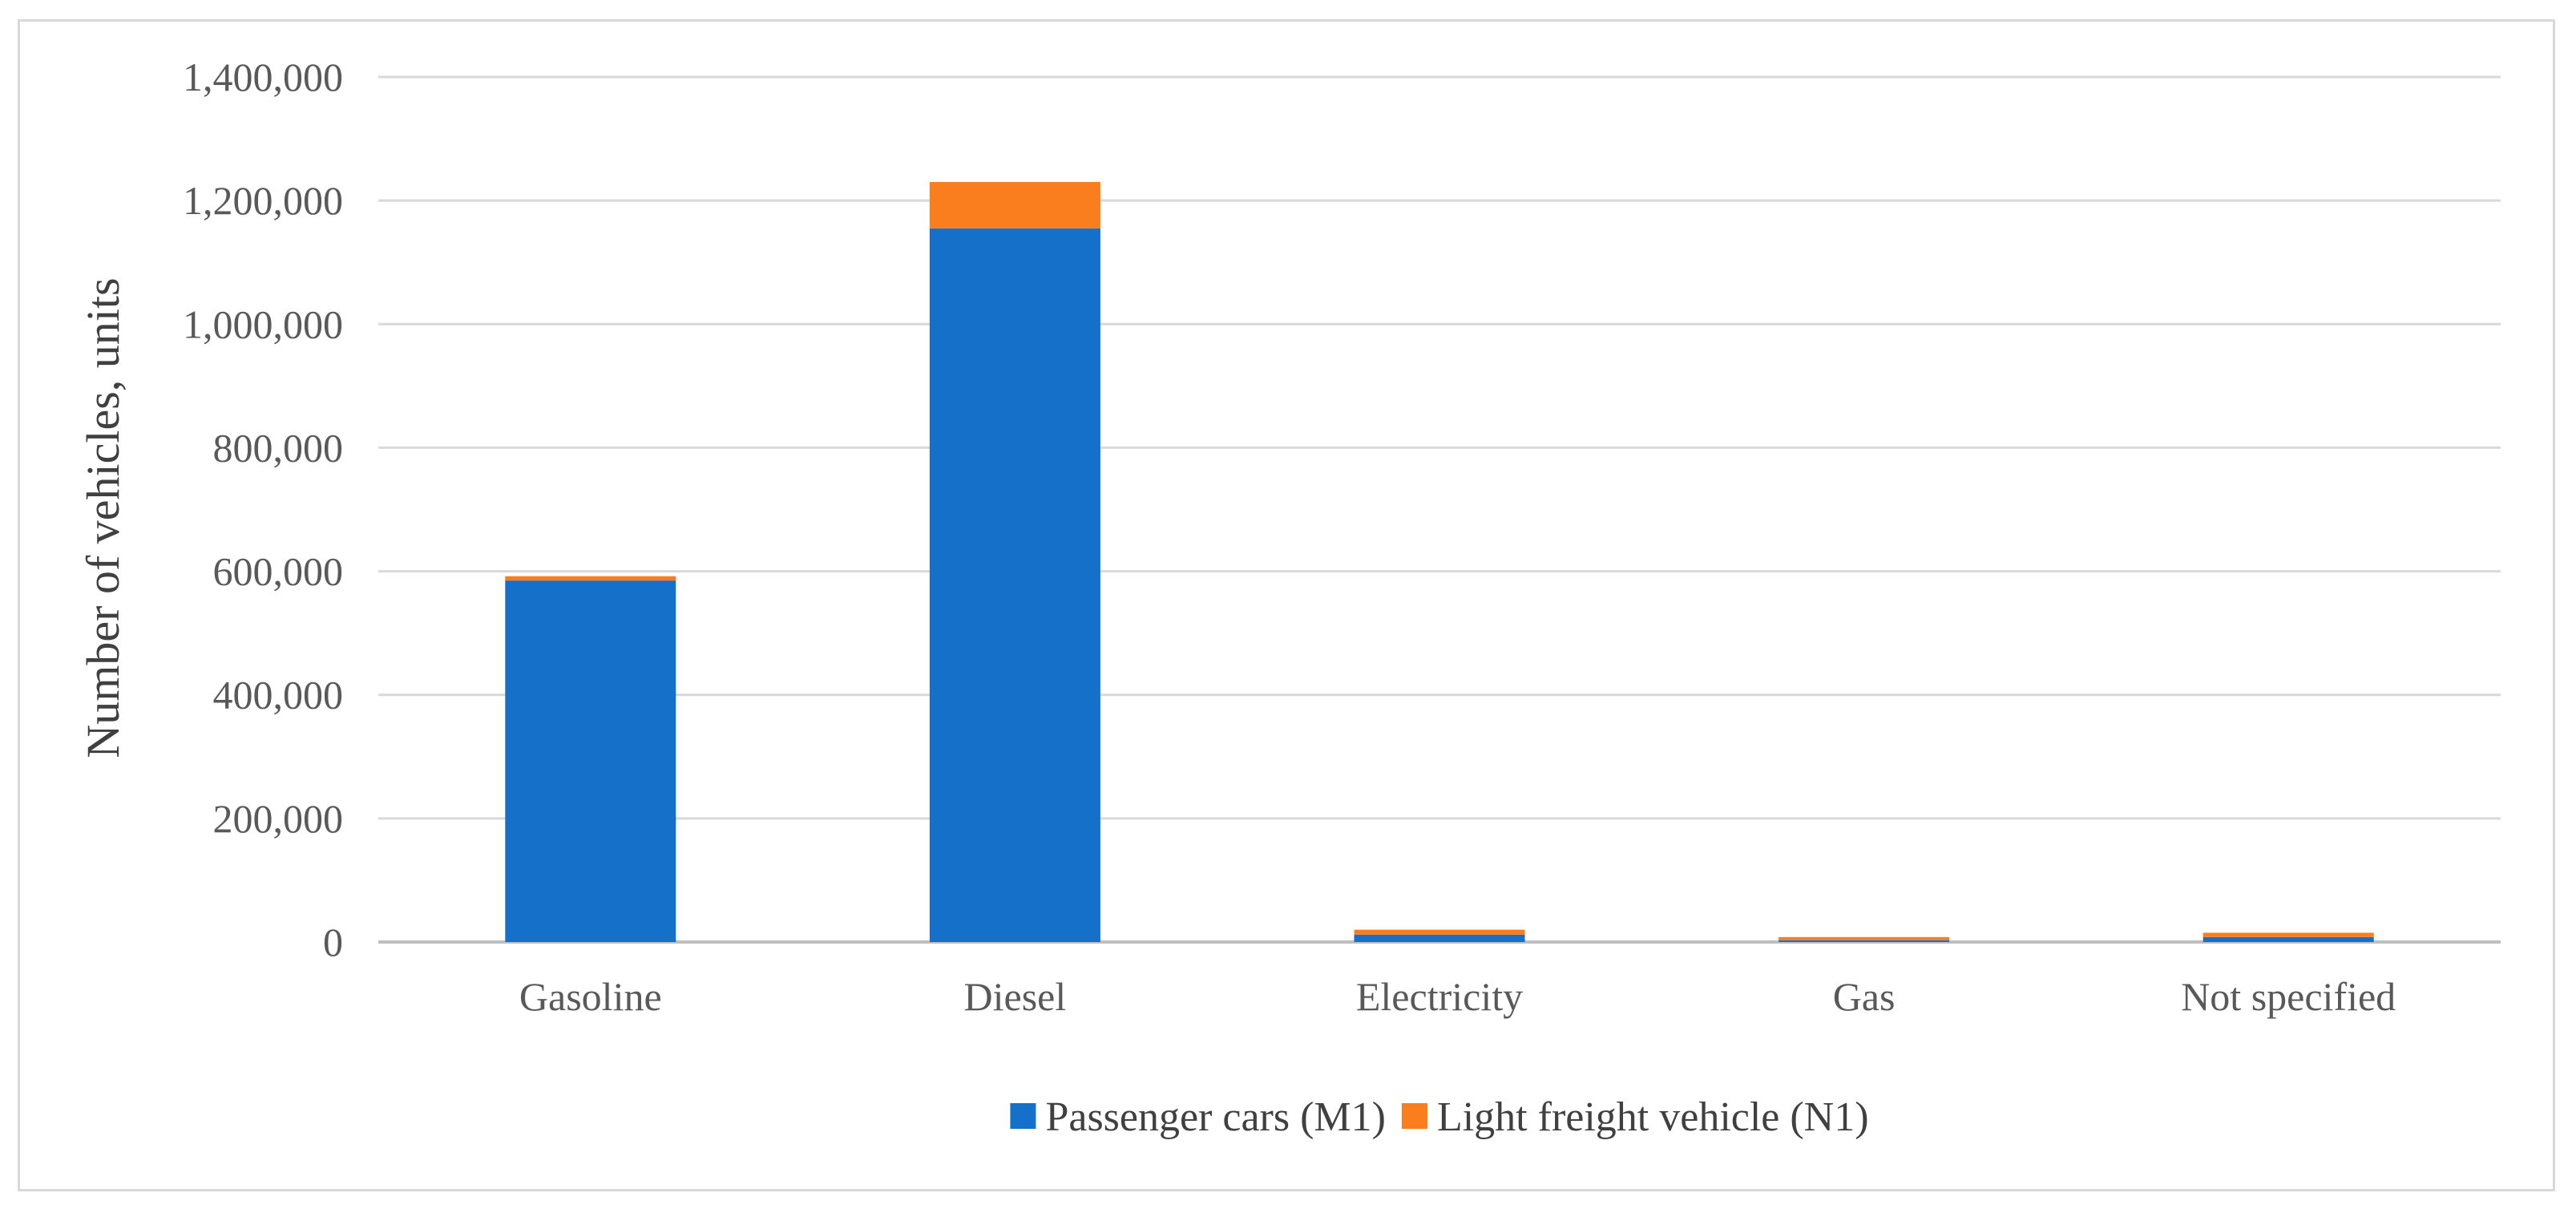  I want to click on y-tick-label: 400,000, so click(279, 695).